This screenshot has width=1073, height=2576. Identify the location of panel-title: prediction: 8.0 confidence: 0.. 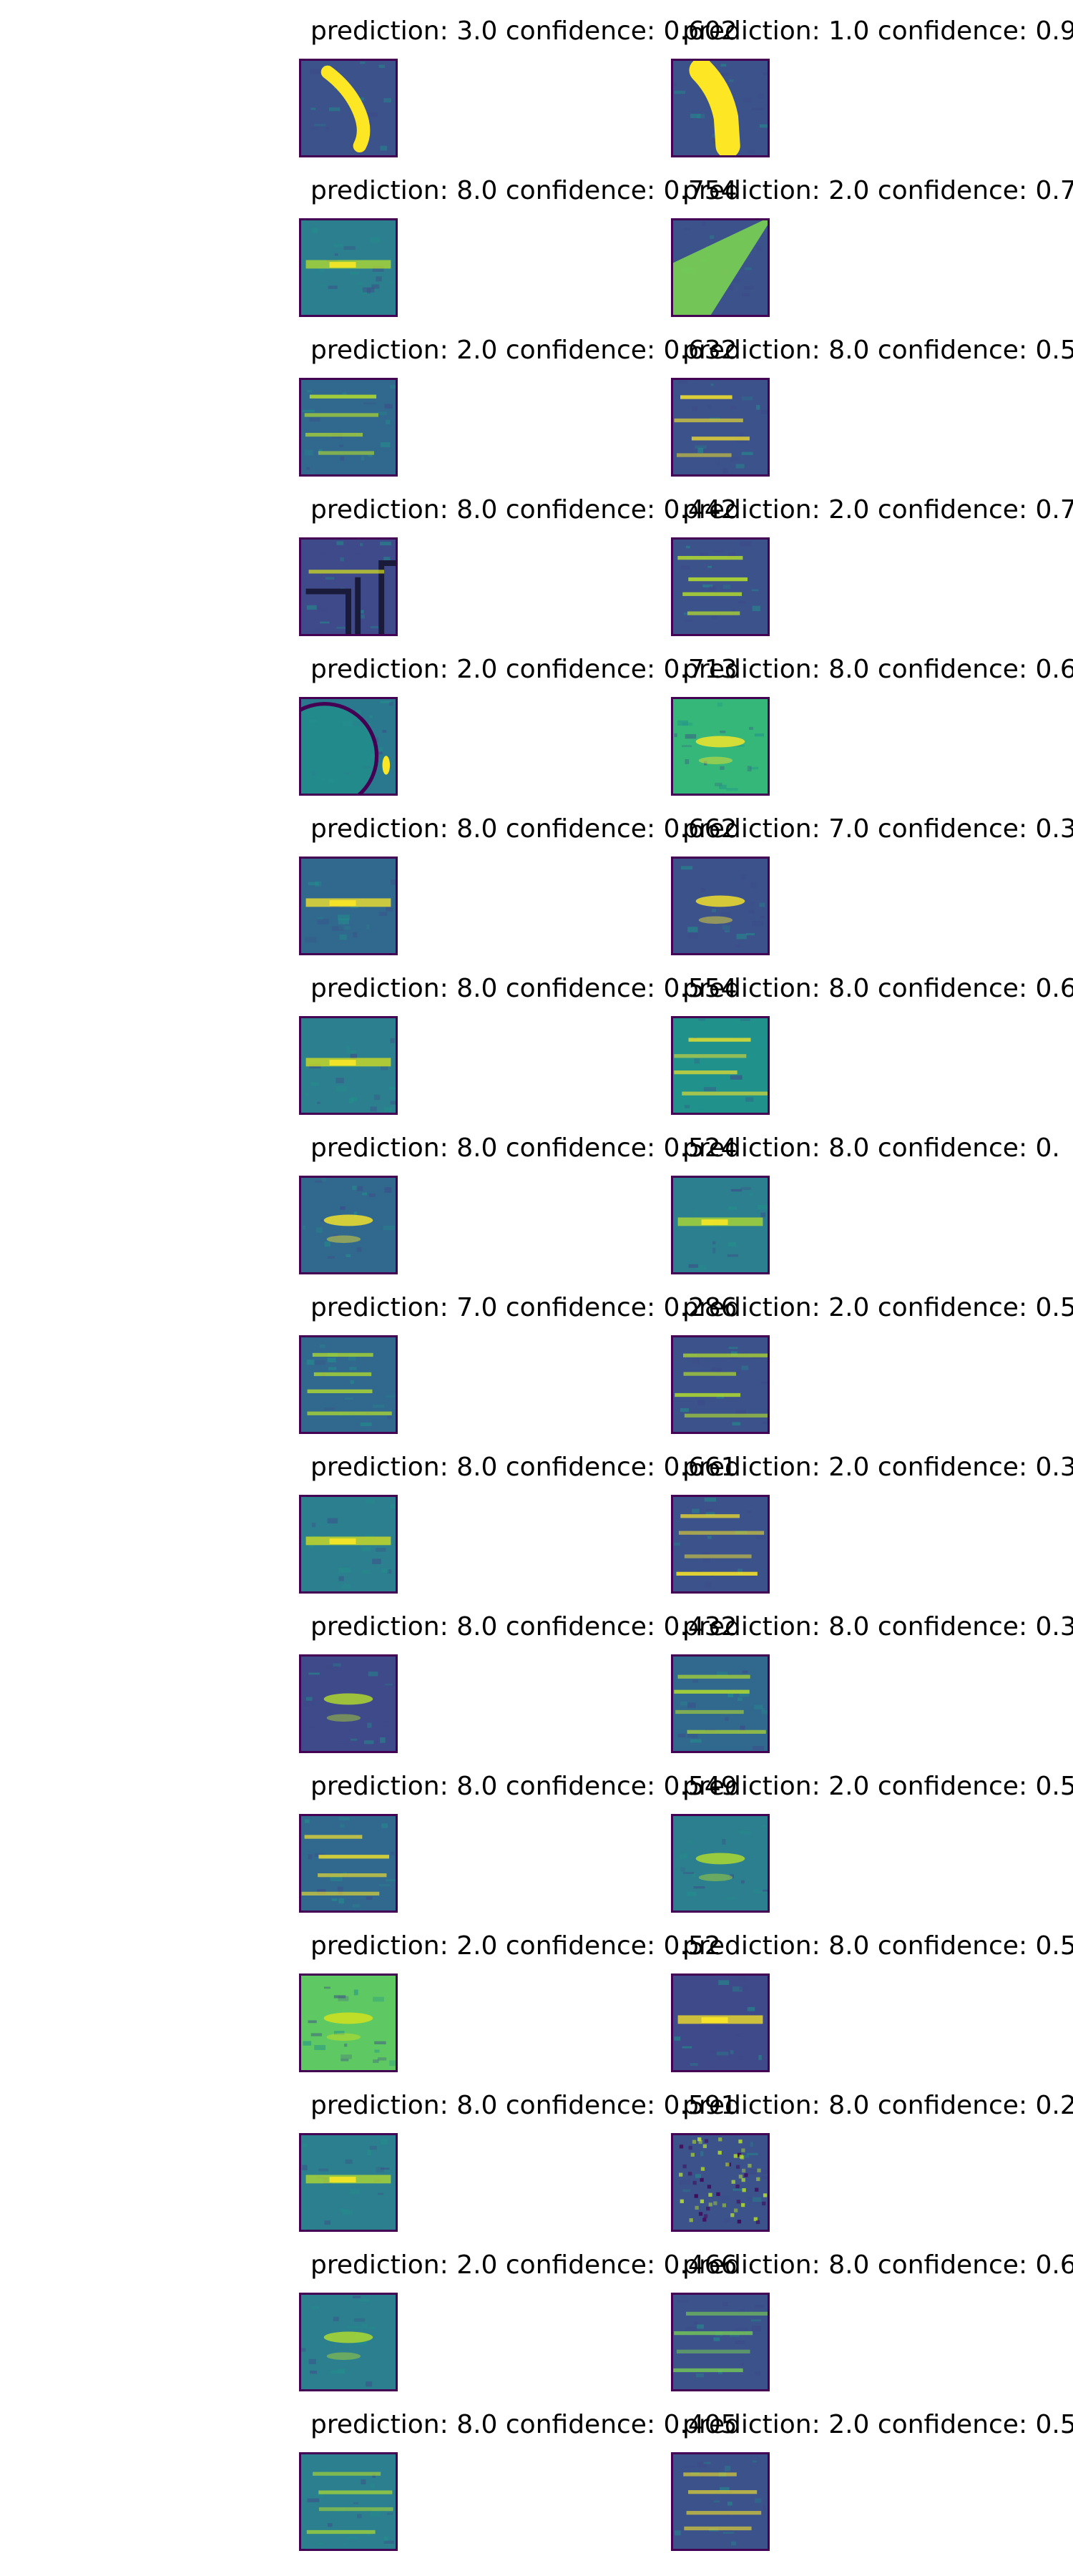
(871, 1148).